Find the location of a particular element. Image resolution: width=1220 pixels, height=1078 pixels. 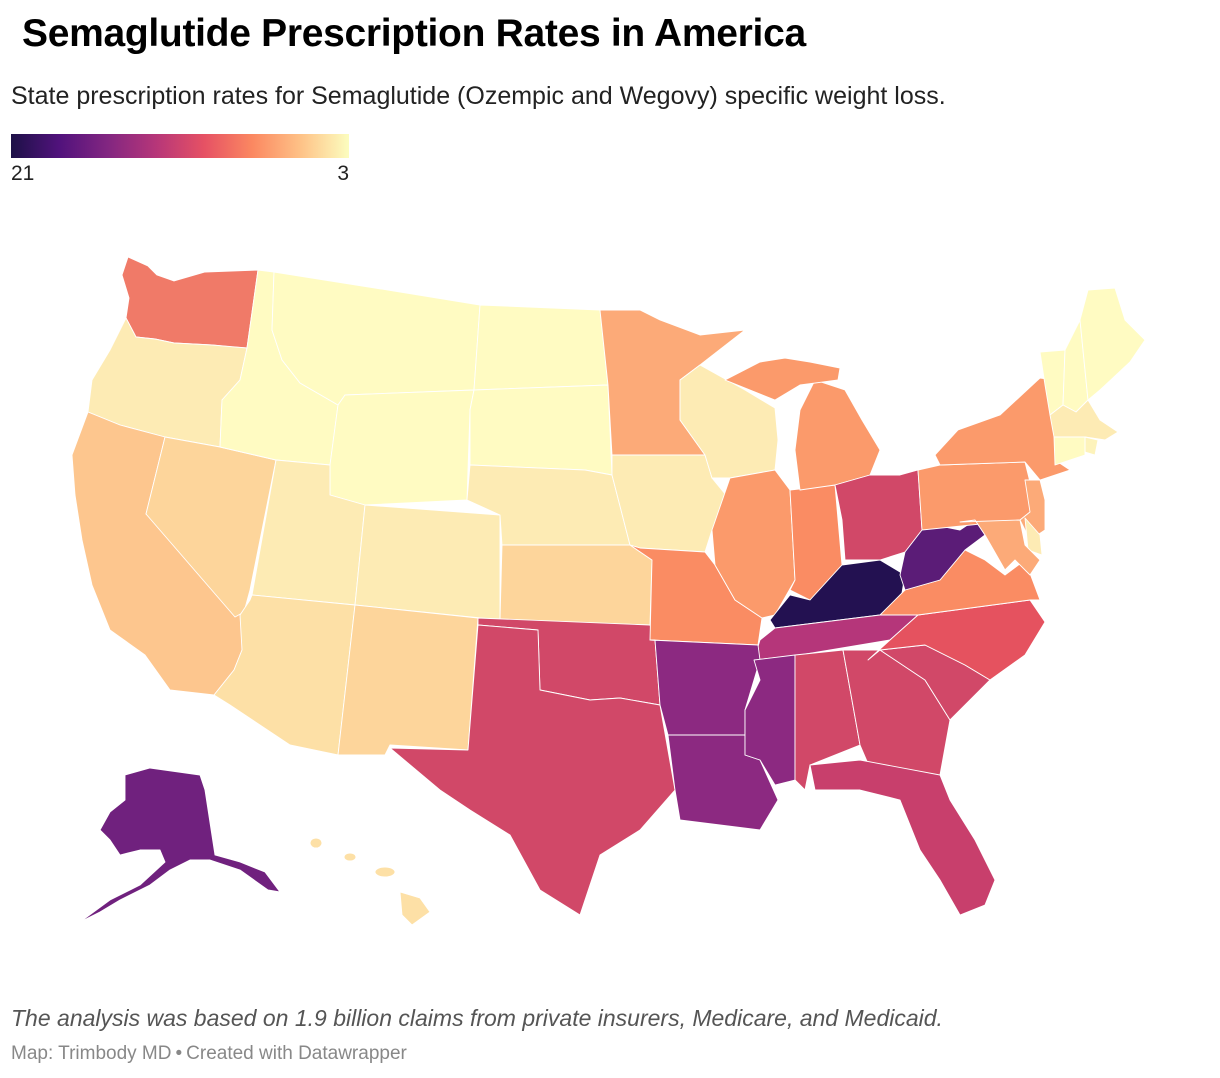

state-michigan-lower is located at coordinates (837, 435).